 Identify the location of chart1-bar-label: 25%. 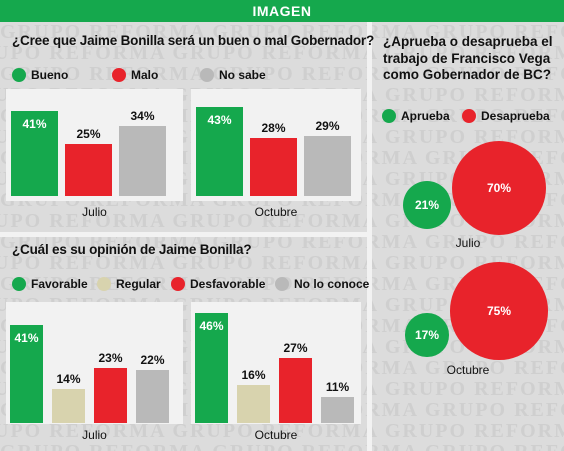
(88, 134).